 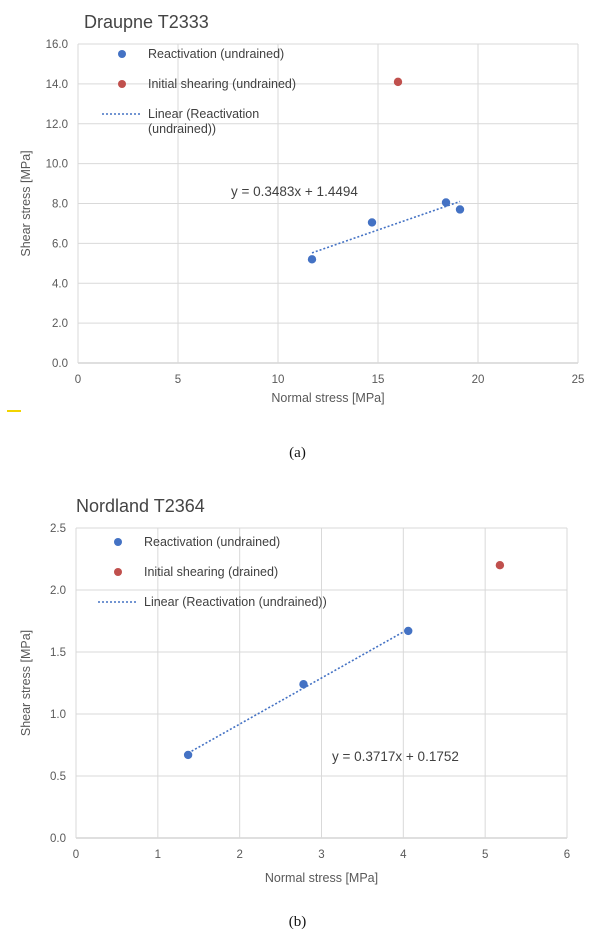 What do you see at coordinates (239, 855) in the screenshot?
I see `x-tick-label: 2` at bounding box center [239, 855].